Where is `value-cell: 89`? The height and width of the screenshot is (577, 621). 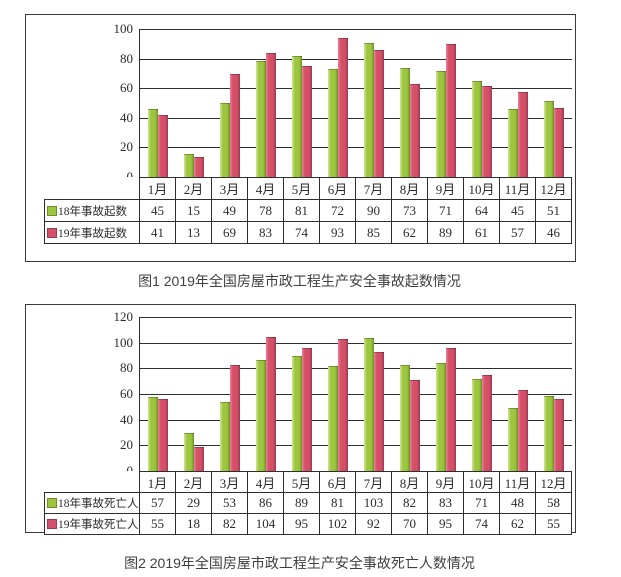 value-cell: 89 is located at coordinates (301, 503).